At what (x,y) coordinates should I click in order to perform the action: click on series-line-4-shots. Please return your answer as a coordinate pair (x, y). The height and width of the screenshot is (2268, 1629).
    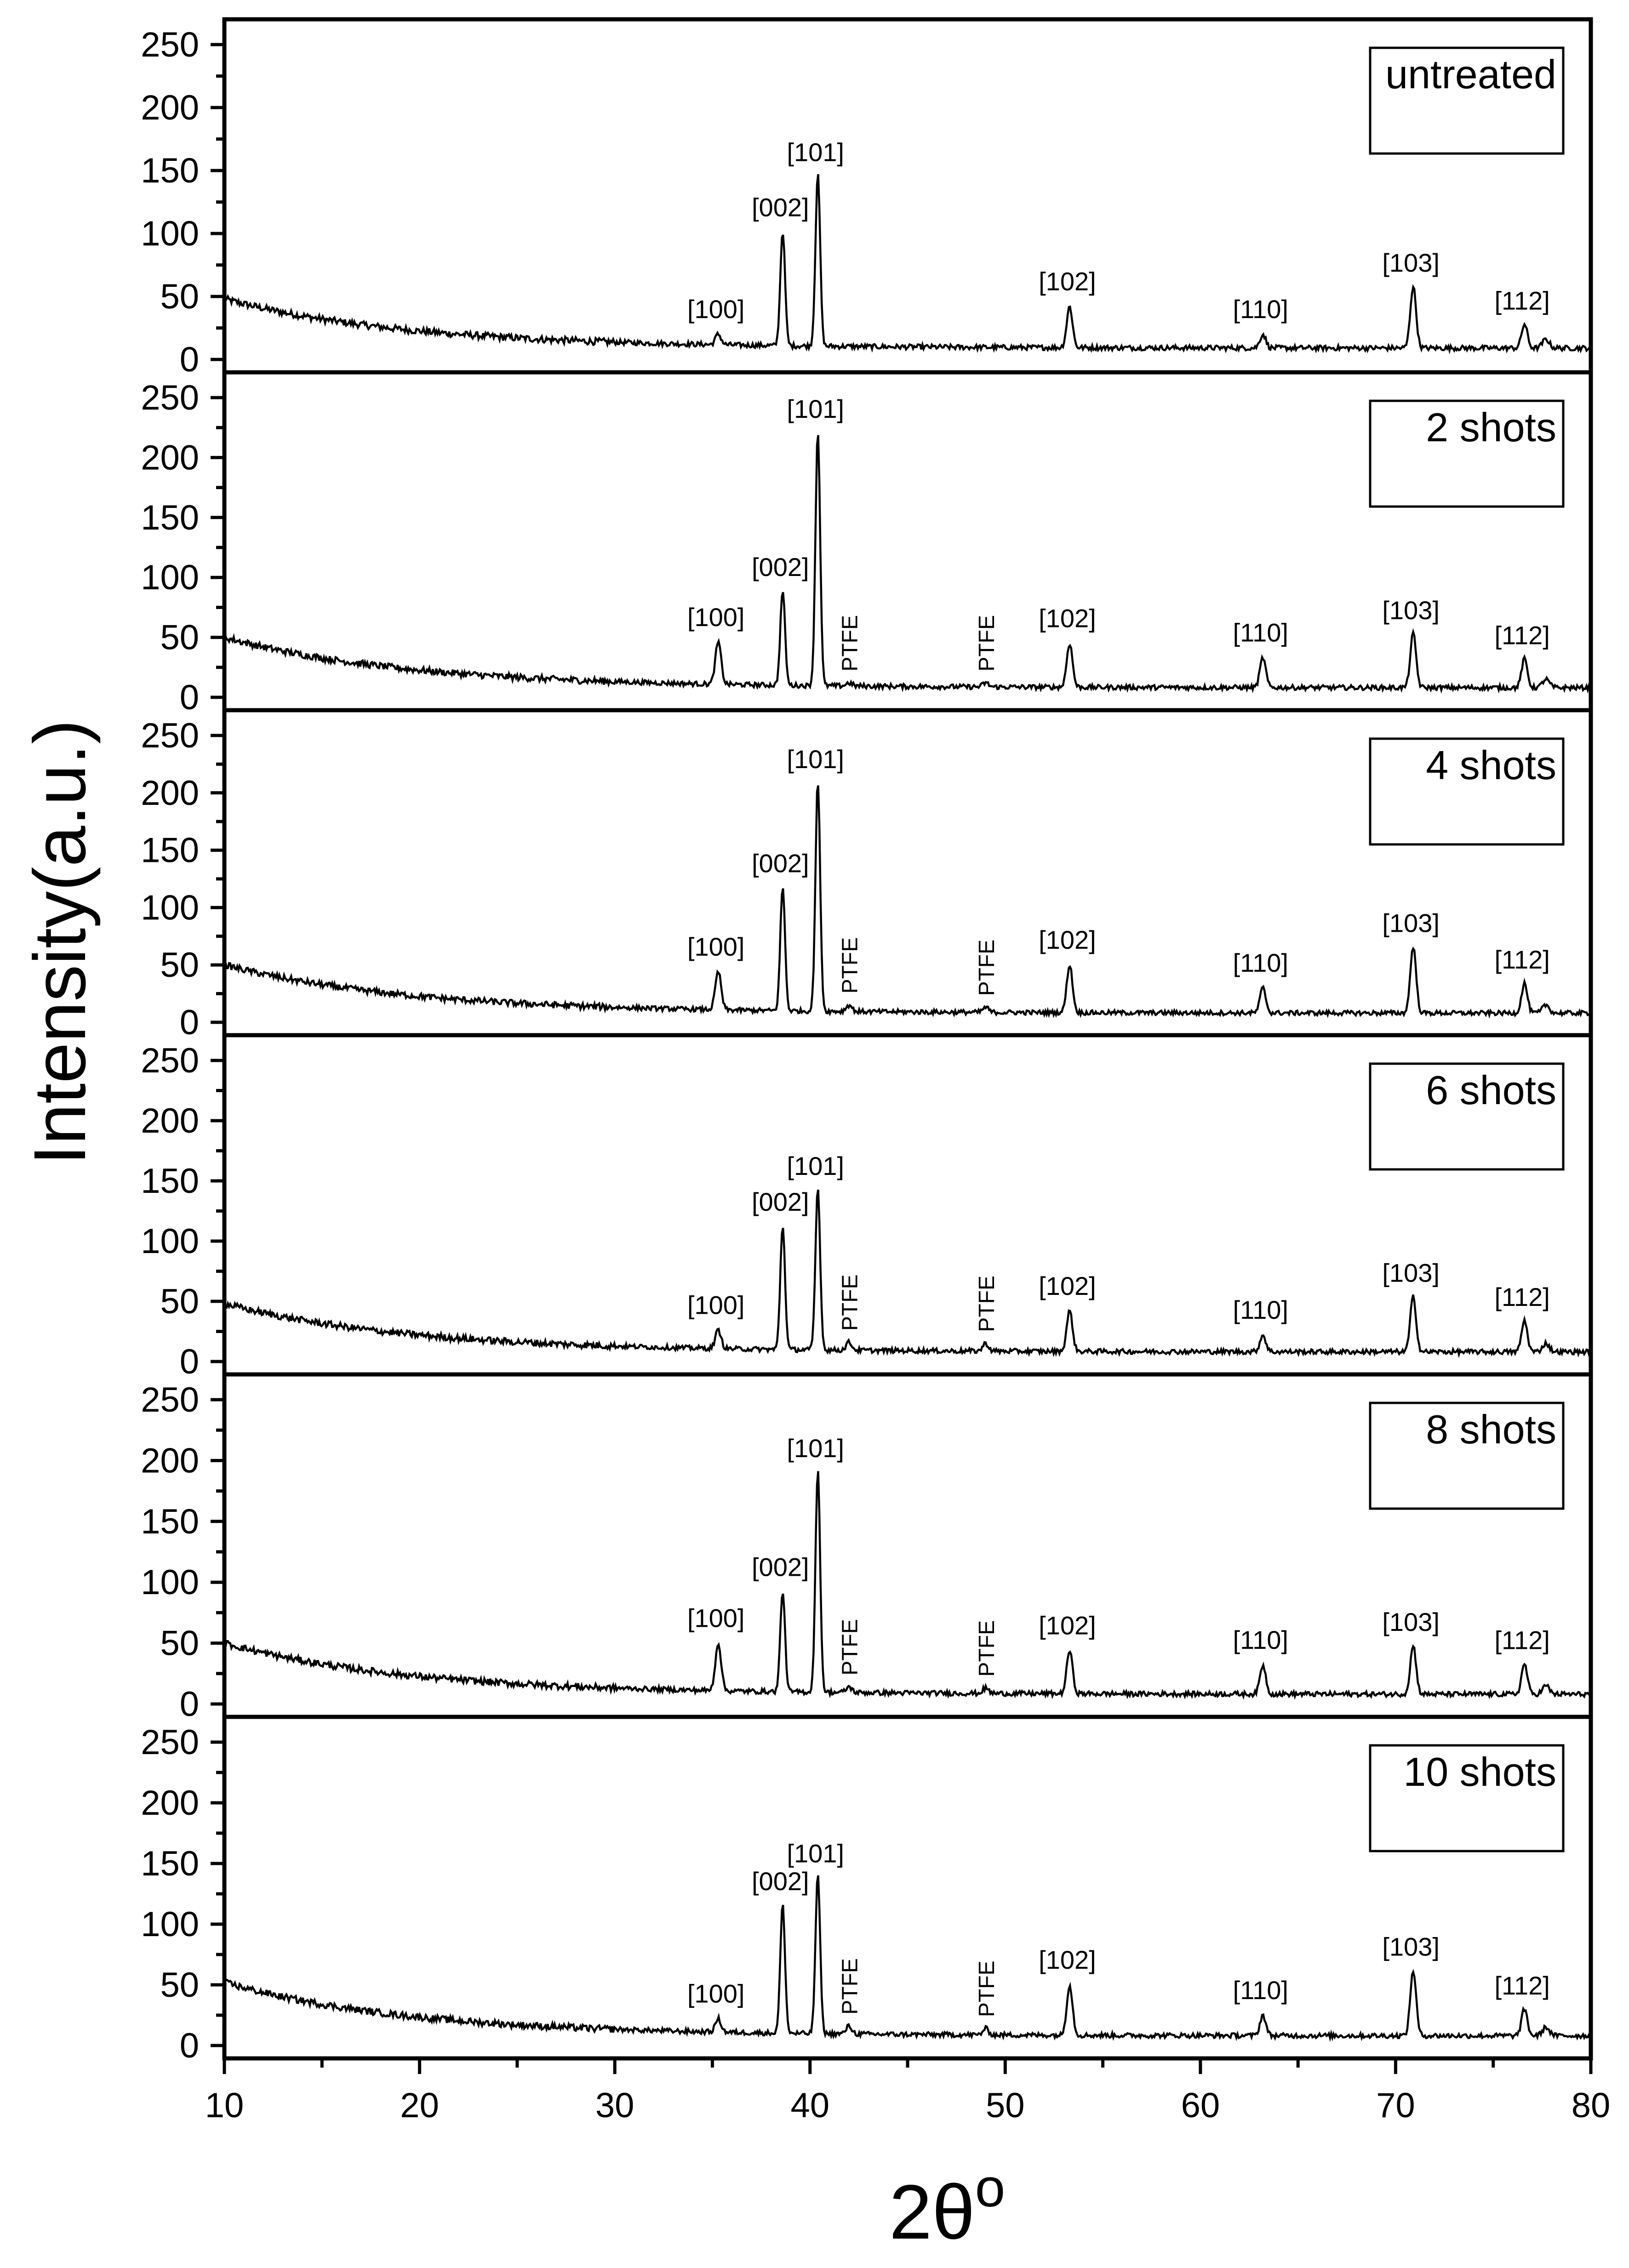
    Looking at the image, I should click on (907, 902).